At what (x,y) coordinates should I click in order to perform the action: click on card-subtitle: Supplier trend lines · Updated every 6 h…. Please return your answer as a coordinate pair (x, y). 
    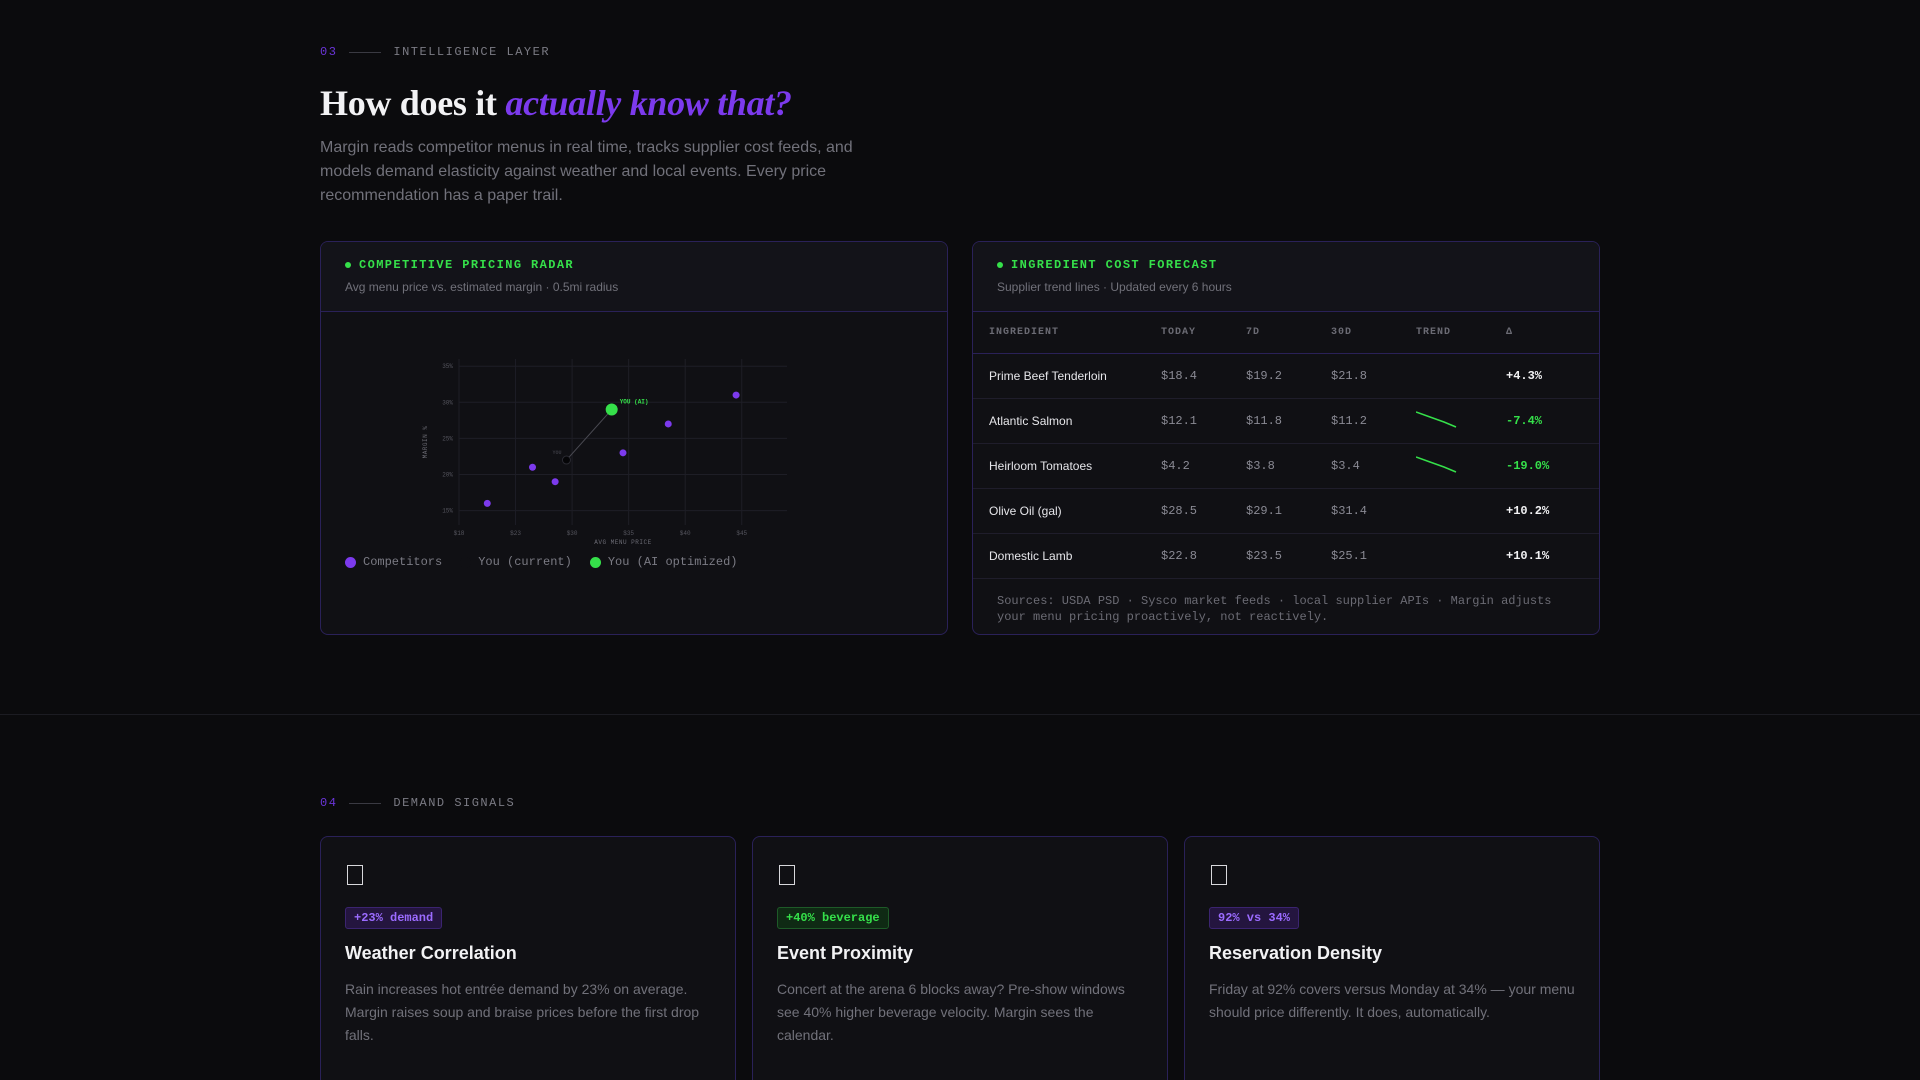
    Looking at the image, I should click on (1114, 287).